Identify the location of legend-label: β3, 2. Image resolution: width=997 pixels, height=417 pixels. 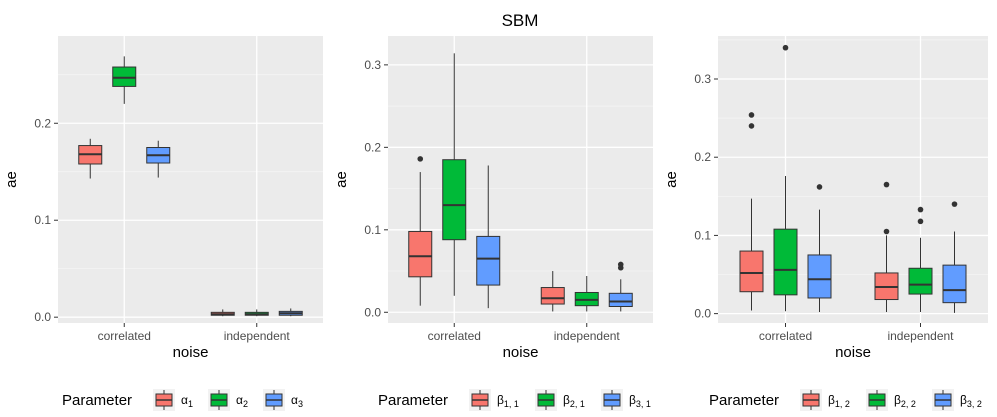
(971, 401).